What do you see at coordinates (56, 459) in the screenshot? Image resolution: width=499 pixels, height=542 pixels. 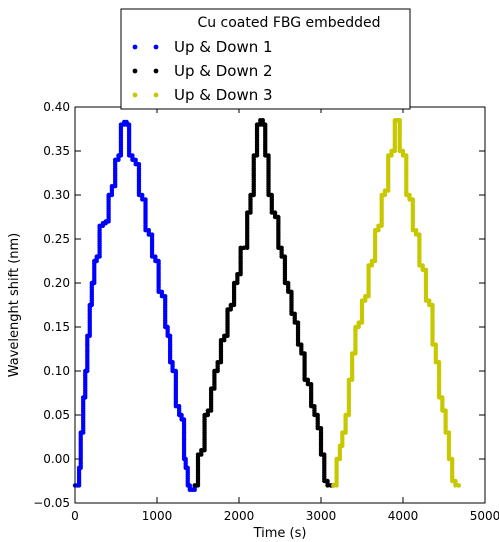 I see `y-tick-label: 0.00` at bounding box center [56, 459].